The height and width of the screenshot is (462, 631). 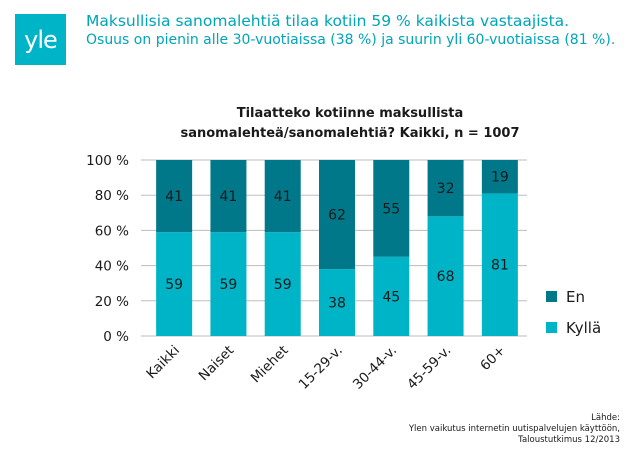 I want to click on data-label-kylla: 38, so click(x=337, y=304).